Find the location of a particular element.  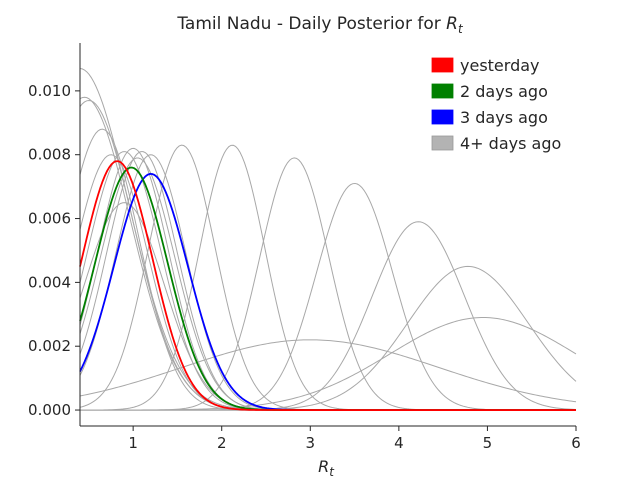

chart-title-symbol: R is located at coordinates (452, 24).